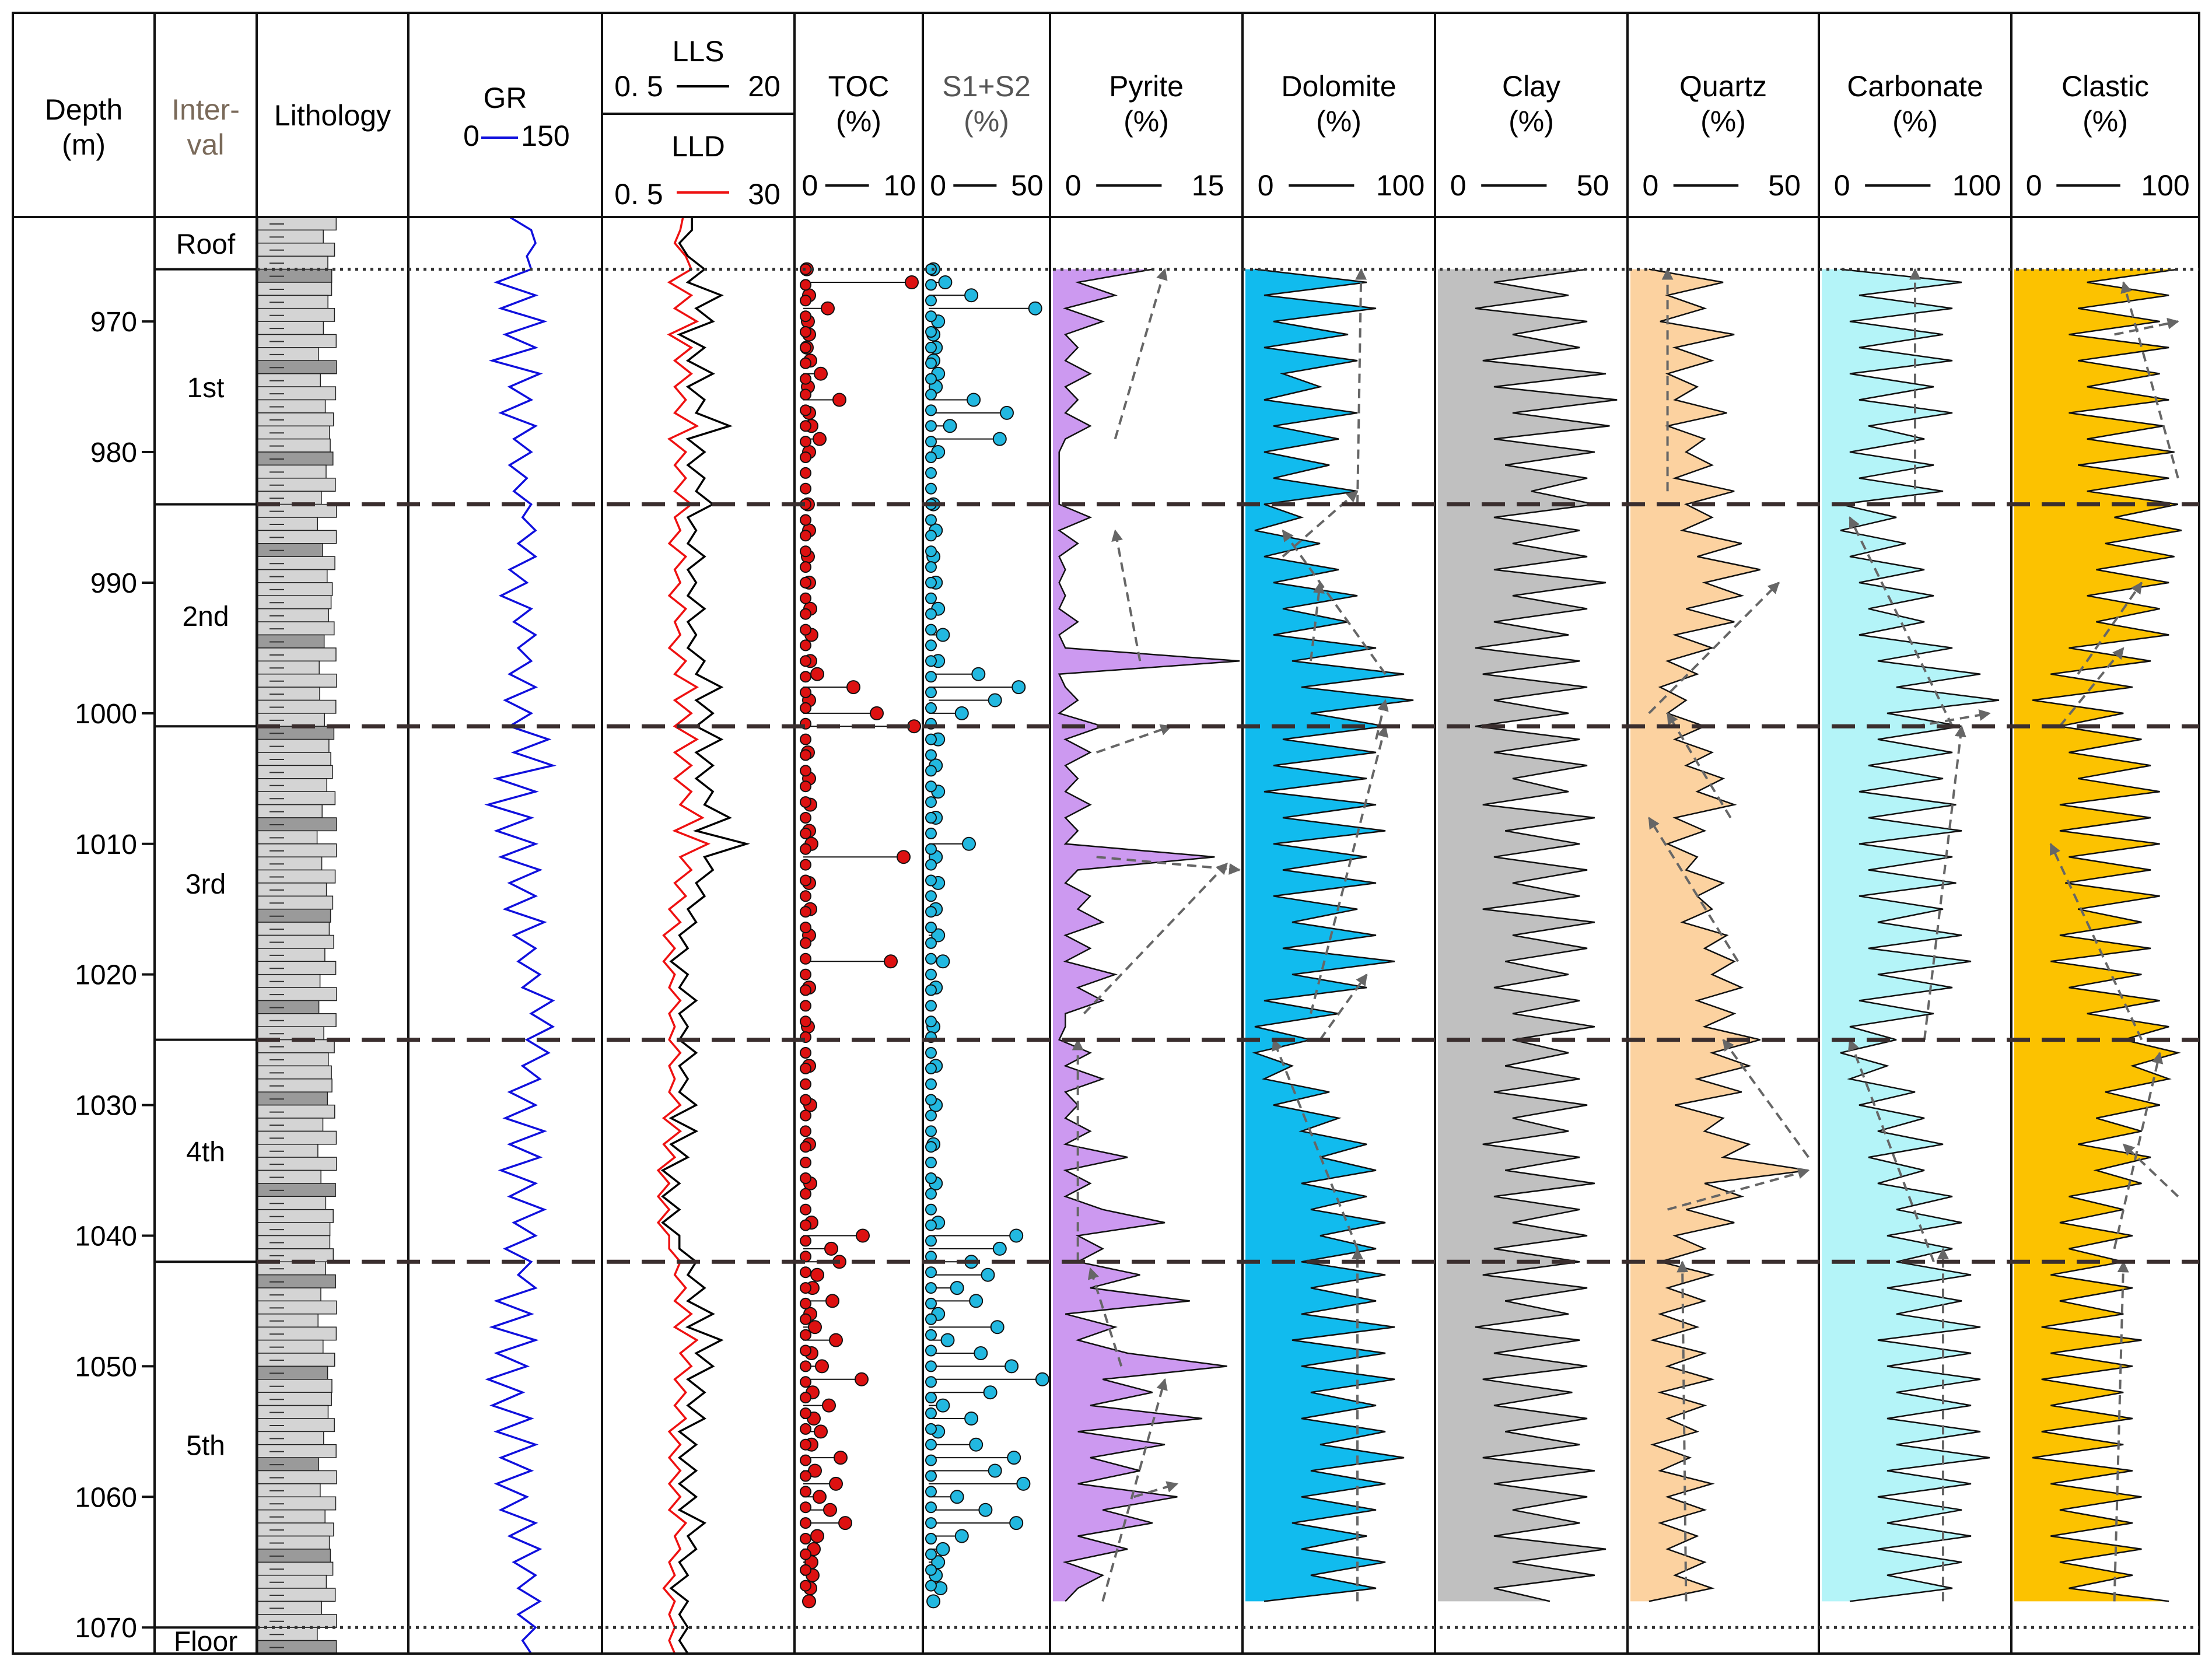 The height and width of the screenshot is (1667, 2212). I want to click on clay-curve, so click(1546, 935).